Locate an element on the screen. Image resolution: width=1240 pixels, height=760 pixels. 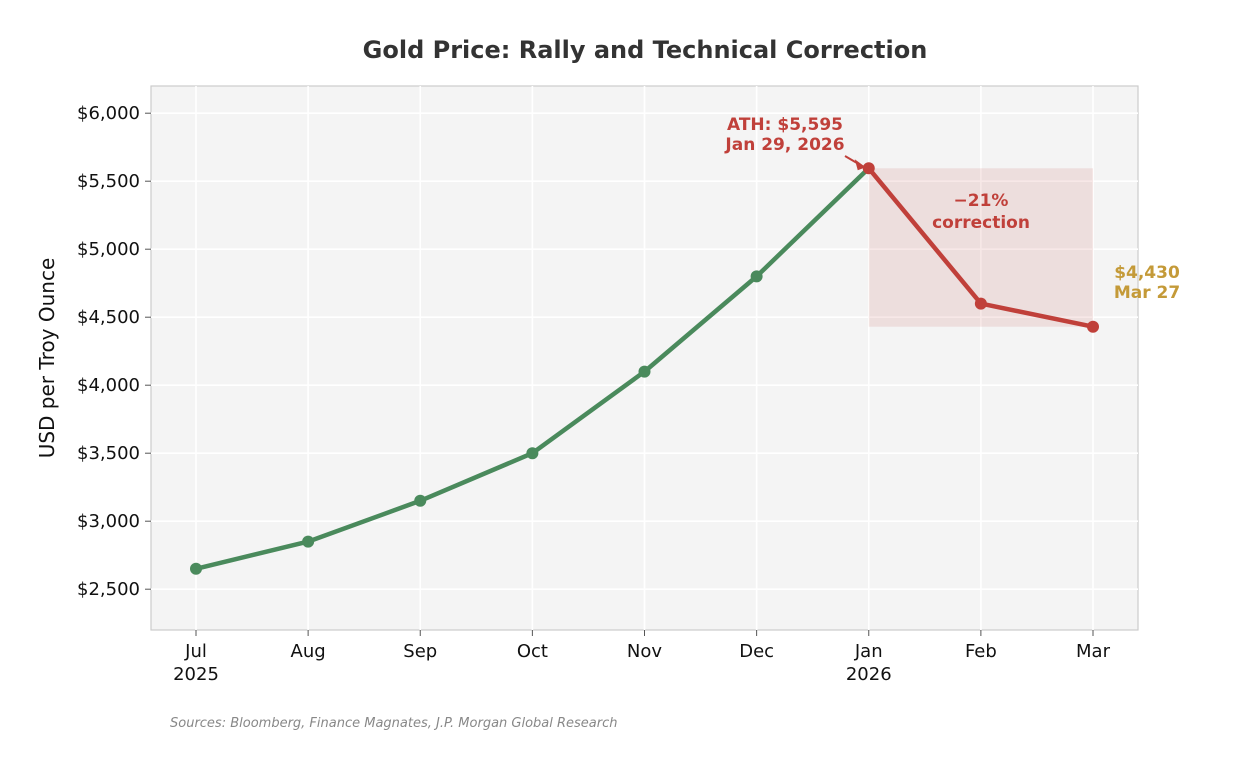
x-tick-label-line: Aug is located at coordinates (308, 651).